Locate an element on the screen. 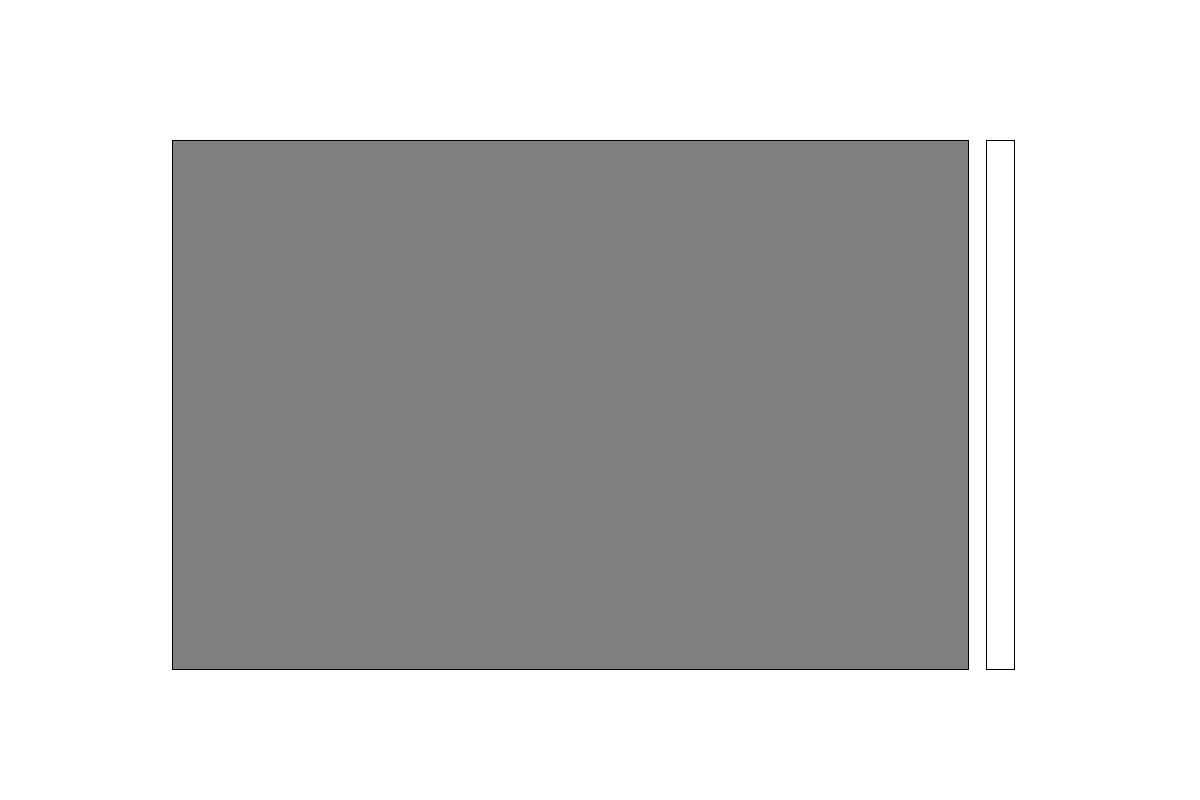 This screenshot has width=1200, height=800. colorbar-gradient is located at coordinates (1000, 405).